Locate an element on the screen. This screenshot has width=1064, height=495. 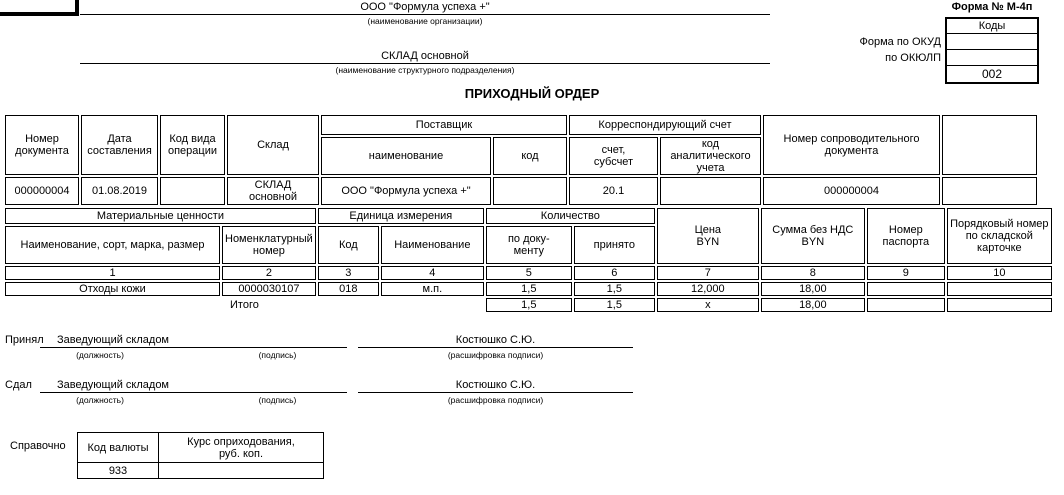
handed-name: Костюшко С.Ю. is located at coordinates (495, 385).